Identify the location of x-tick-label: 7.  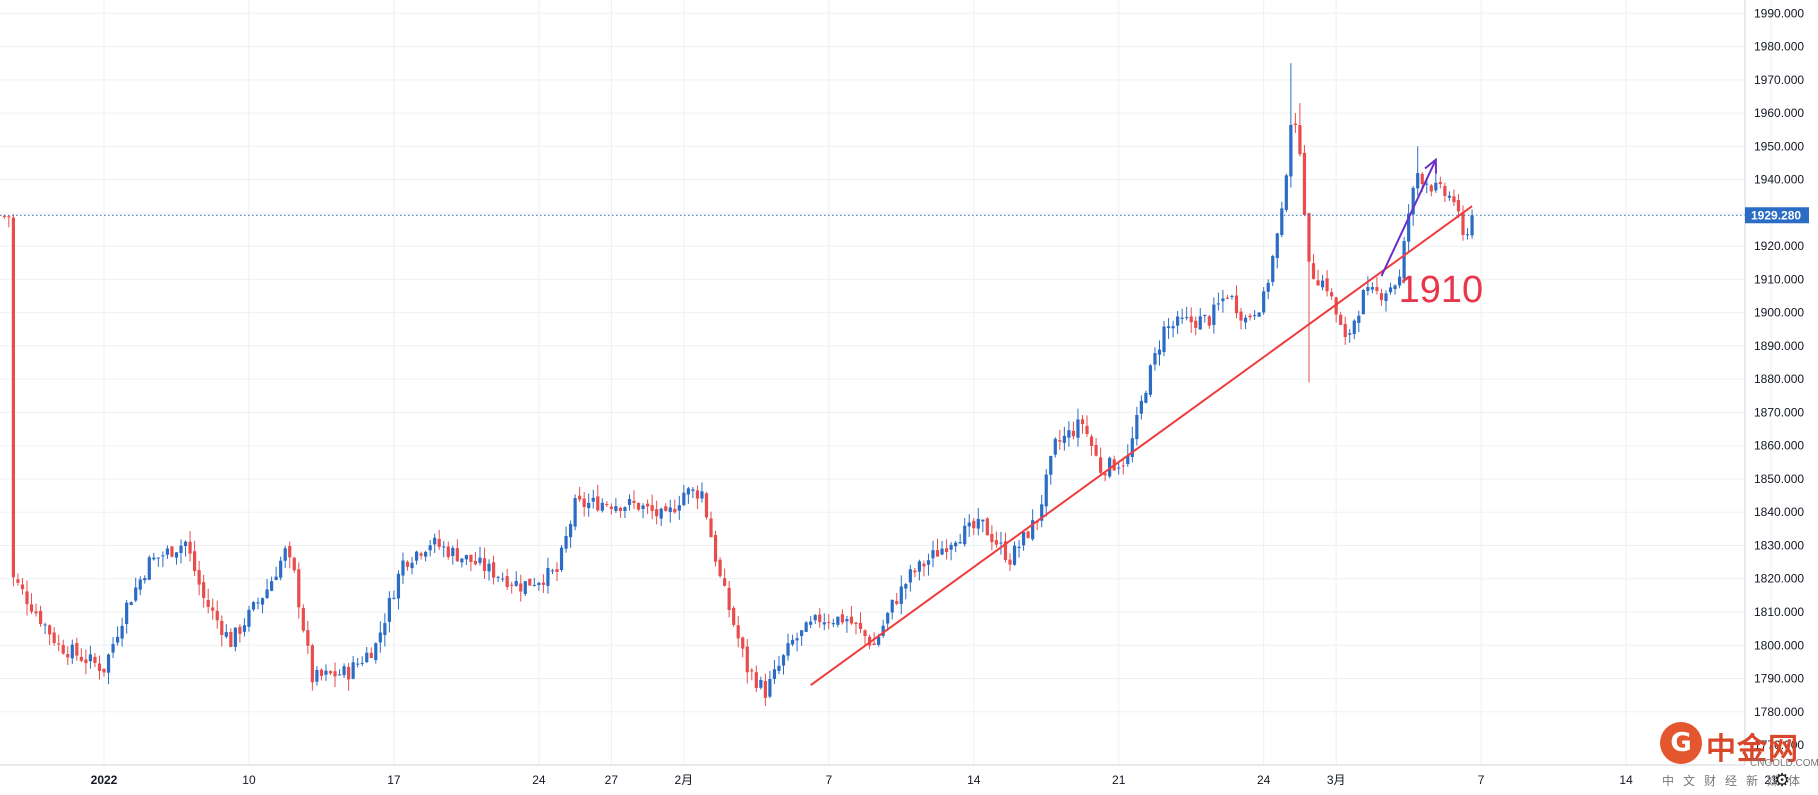
(828, 780).